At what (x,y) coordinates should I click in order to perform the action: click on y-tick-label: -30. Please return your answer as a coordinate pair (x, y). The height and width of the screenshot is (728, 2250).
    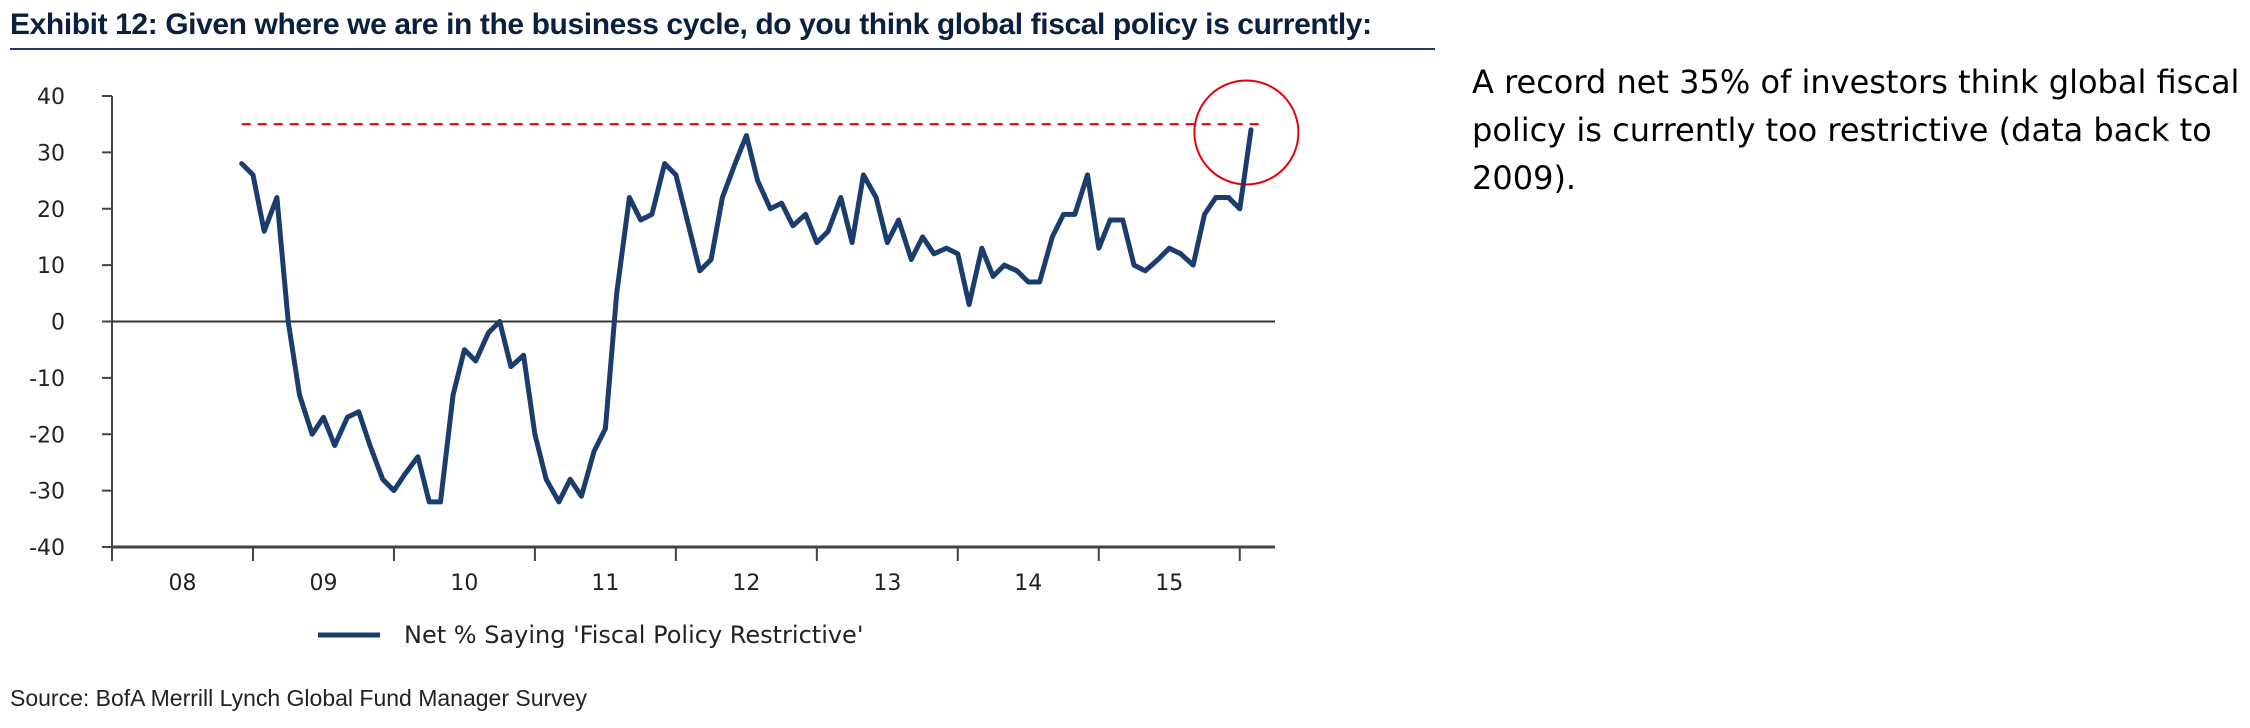
    Looking at the image, I should click on (47, 492).